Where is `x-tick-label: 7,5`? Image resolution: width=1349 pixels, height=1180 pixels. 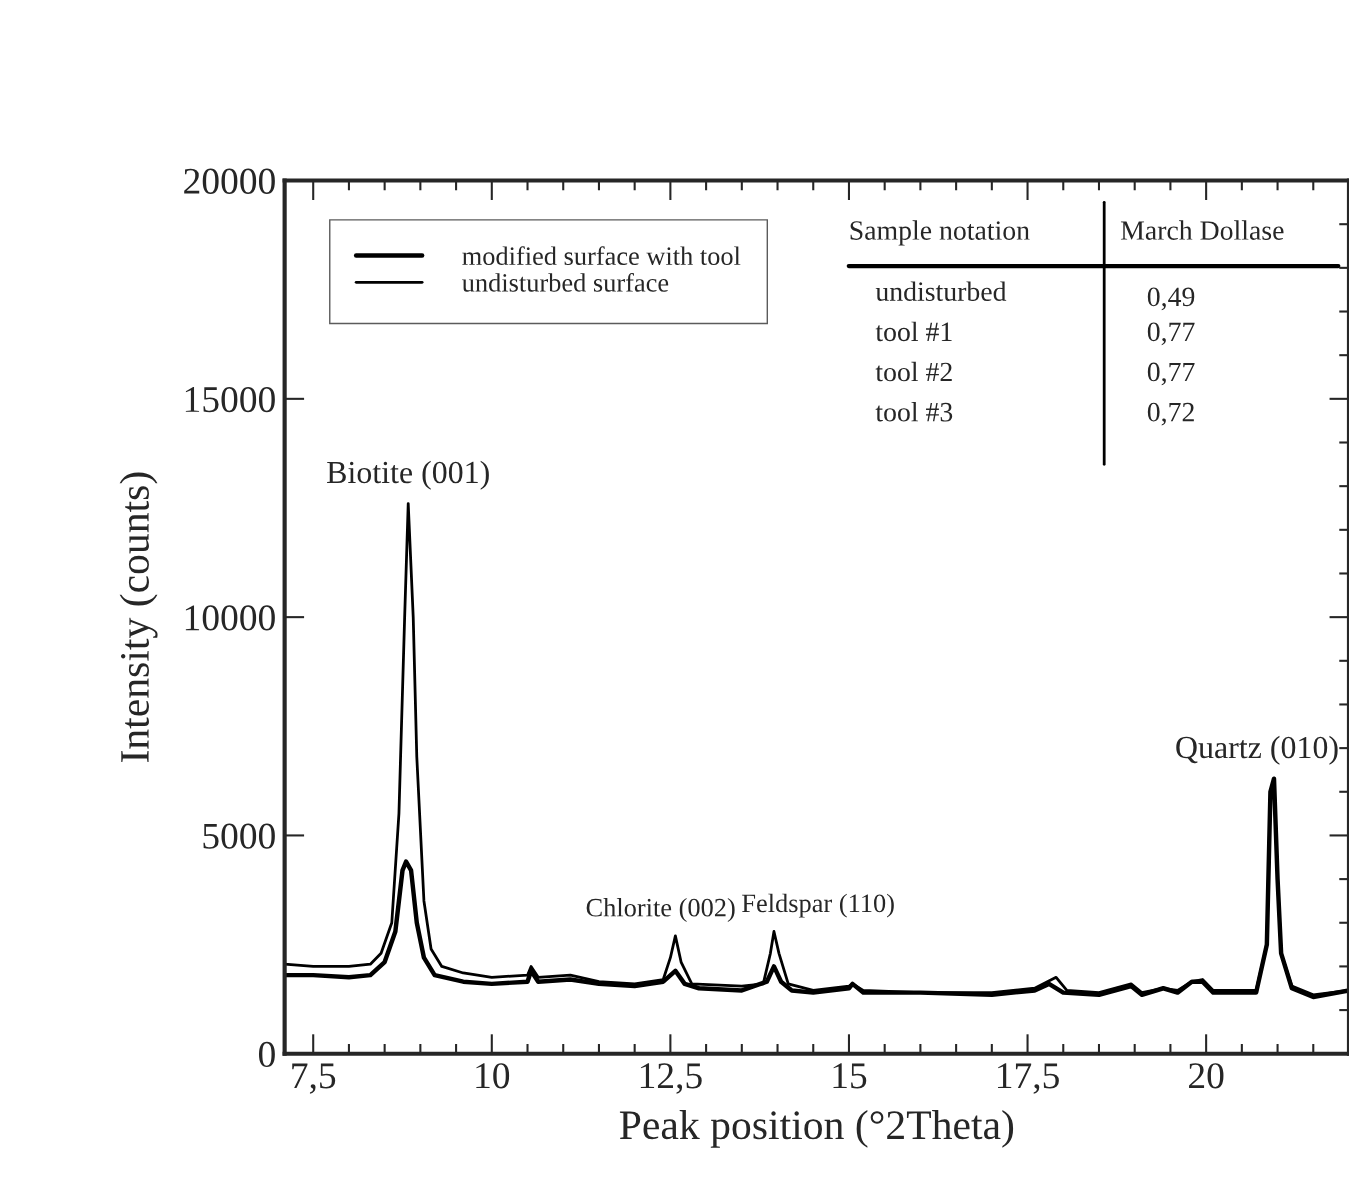 x-tick-label: 7,5 is located at coordinates (314, 1078).